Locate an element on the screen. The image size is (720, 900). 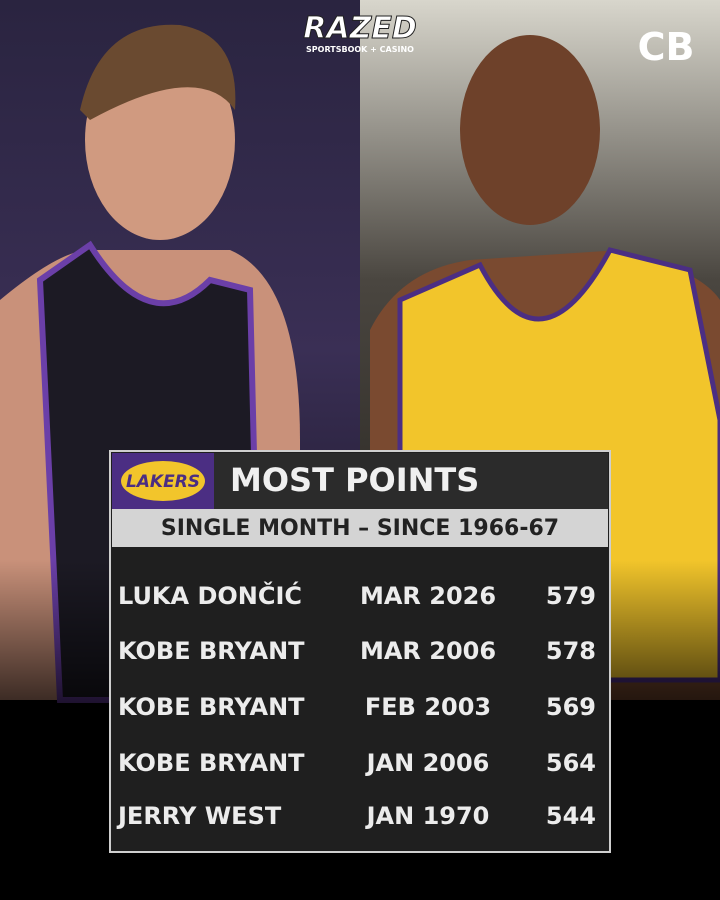
player-name: JERRY WEST is located at coordinates (199, 816).